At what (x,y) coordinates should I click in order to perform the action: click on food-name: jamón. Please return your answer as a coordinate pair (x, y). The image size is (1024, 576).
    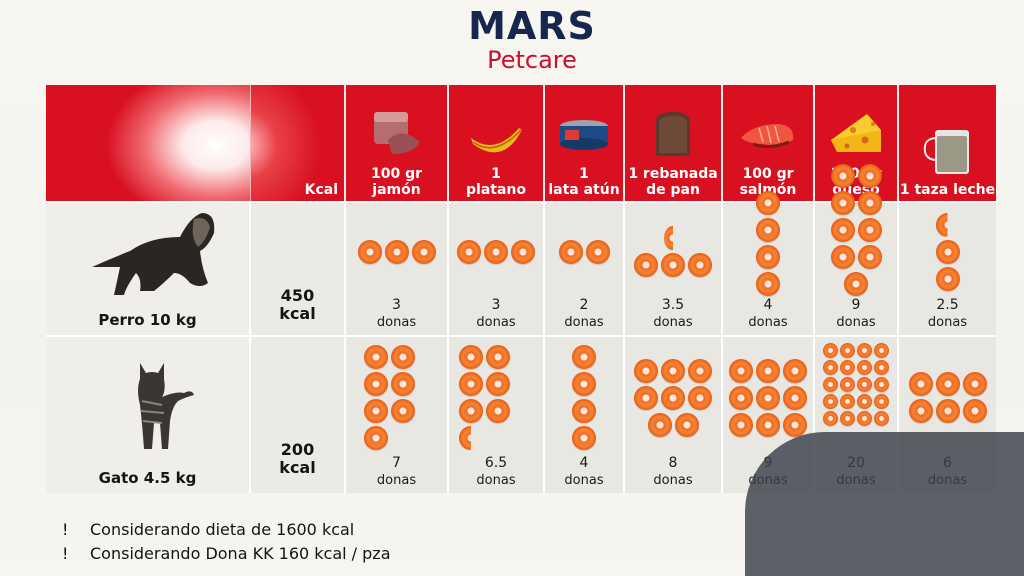
    Looking at the image, I should click on (396, 190).